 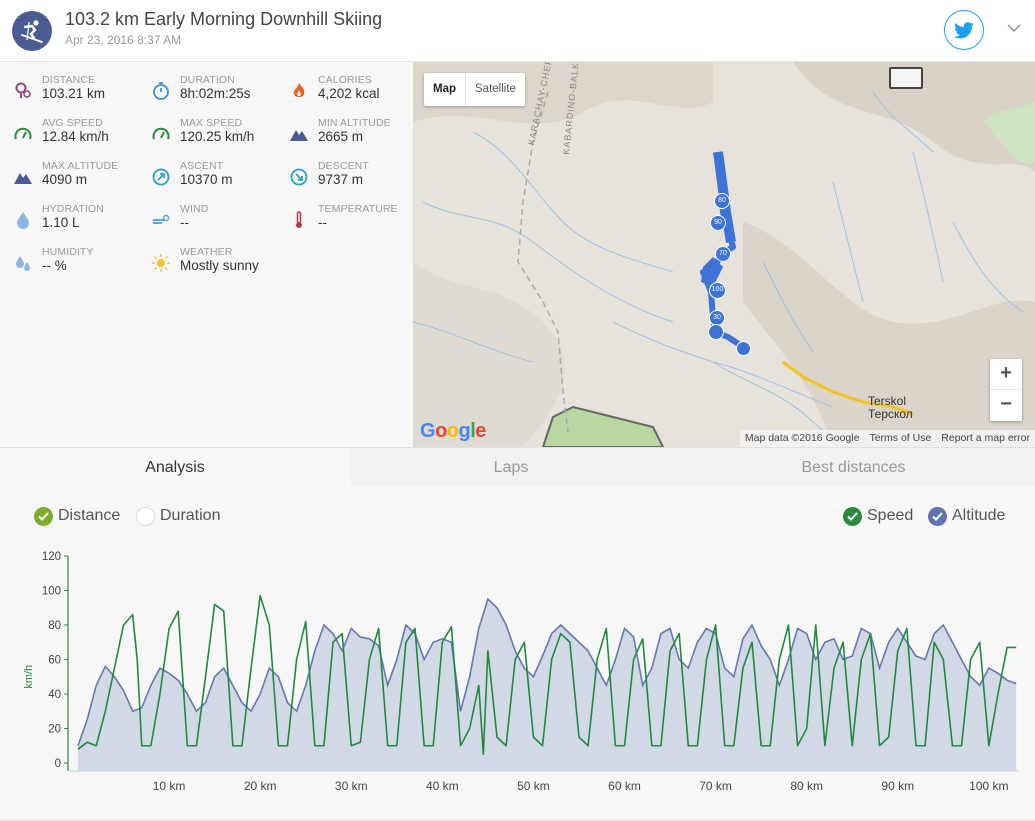 I want to click on stat-value: 1.10 L, so click(x=61, y=222).